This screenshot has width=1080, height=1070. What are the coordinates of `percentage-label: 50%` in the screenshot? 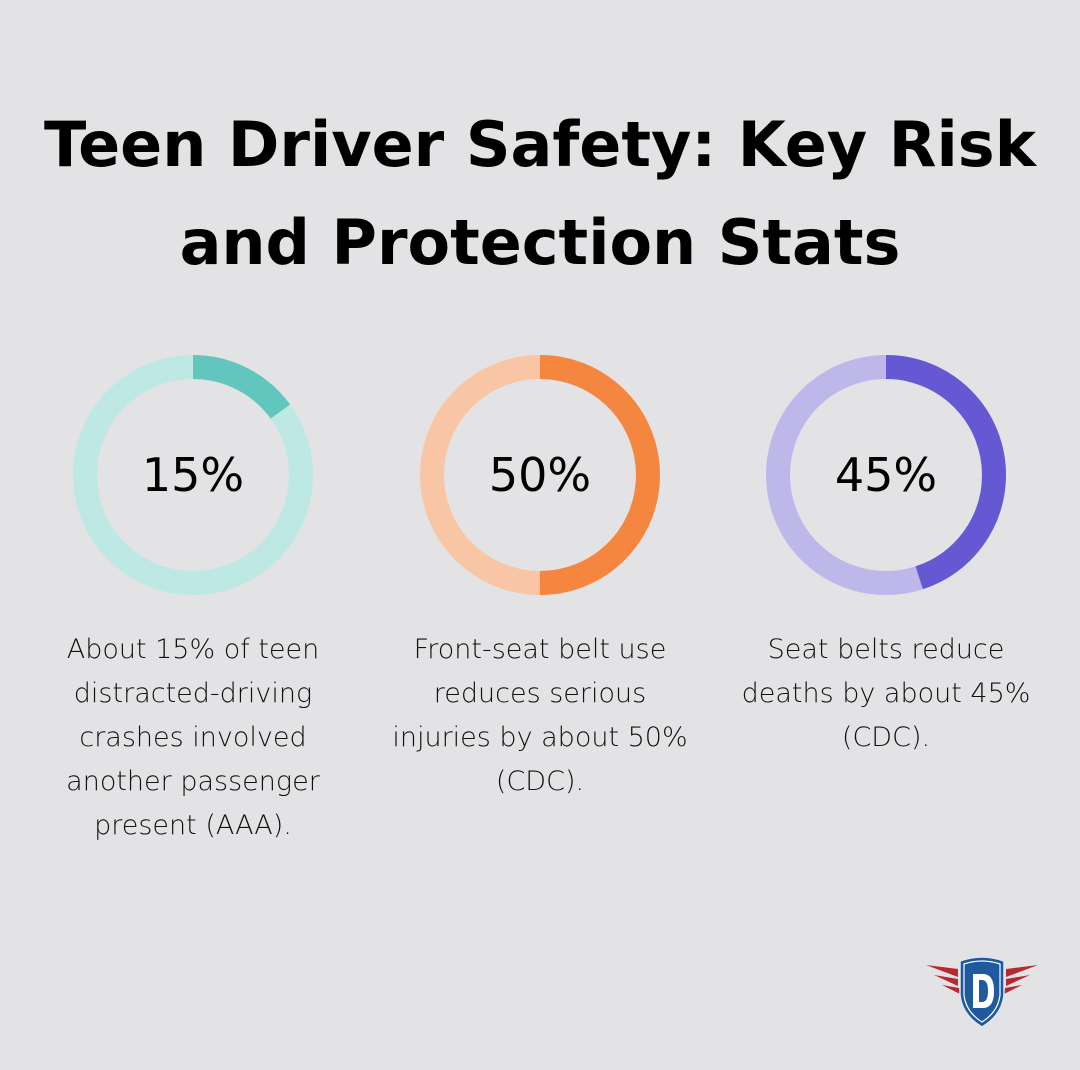 It's located at (540, 475).